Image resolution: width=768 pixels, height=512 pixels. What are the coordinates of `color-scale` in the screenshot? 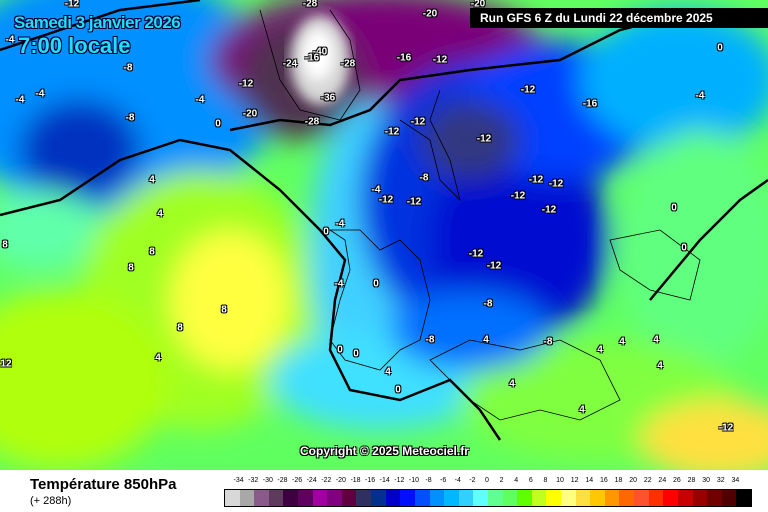 It's located at (488, 498).